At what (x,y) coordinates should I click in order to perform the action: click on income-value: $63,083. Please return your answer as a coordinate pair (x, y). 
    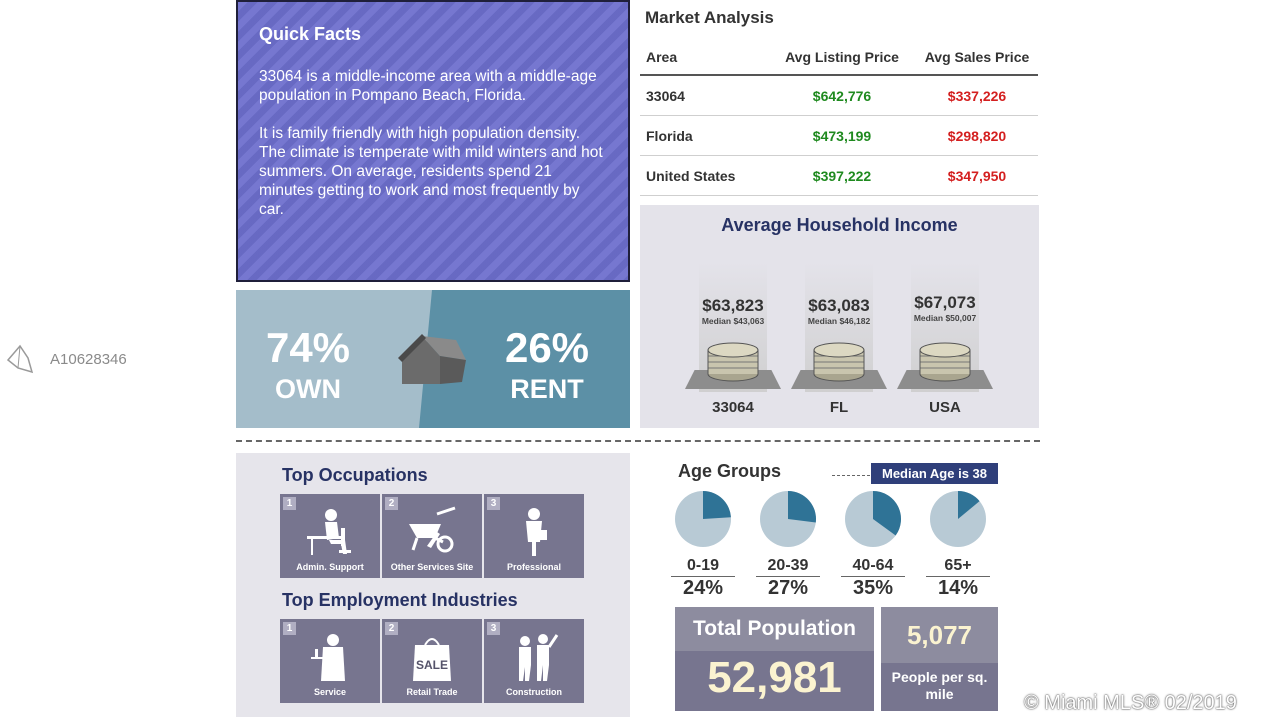
    Looking at the image, I should click on (839, 305).